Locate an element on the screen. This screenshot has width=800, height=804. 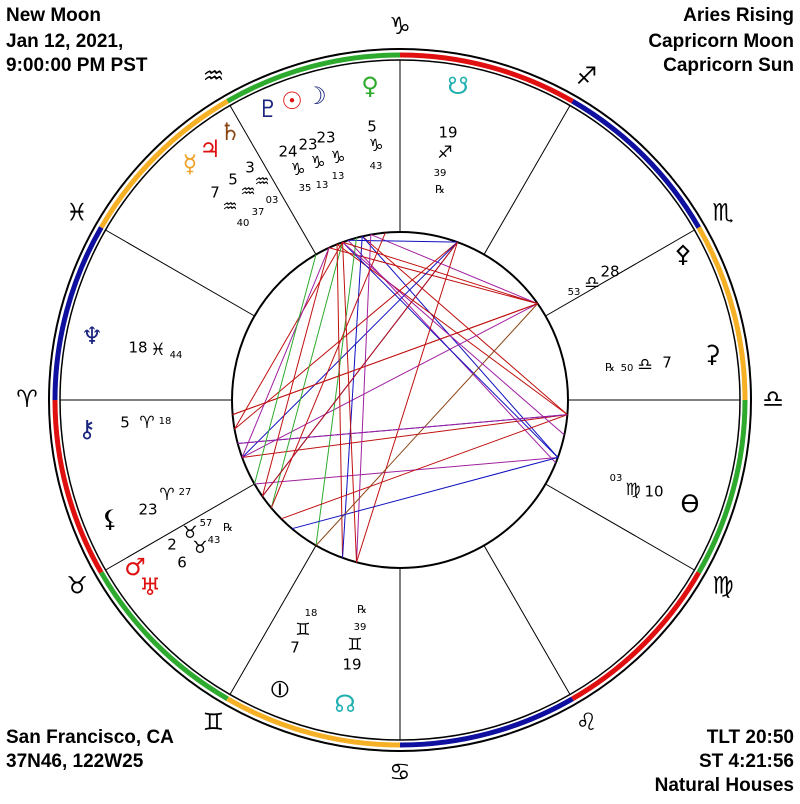
summary: Aries Rising is located at coordinates (738, 15).